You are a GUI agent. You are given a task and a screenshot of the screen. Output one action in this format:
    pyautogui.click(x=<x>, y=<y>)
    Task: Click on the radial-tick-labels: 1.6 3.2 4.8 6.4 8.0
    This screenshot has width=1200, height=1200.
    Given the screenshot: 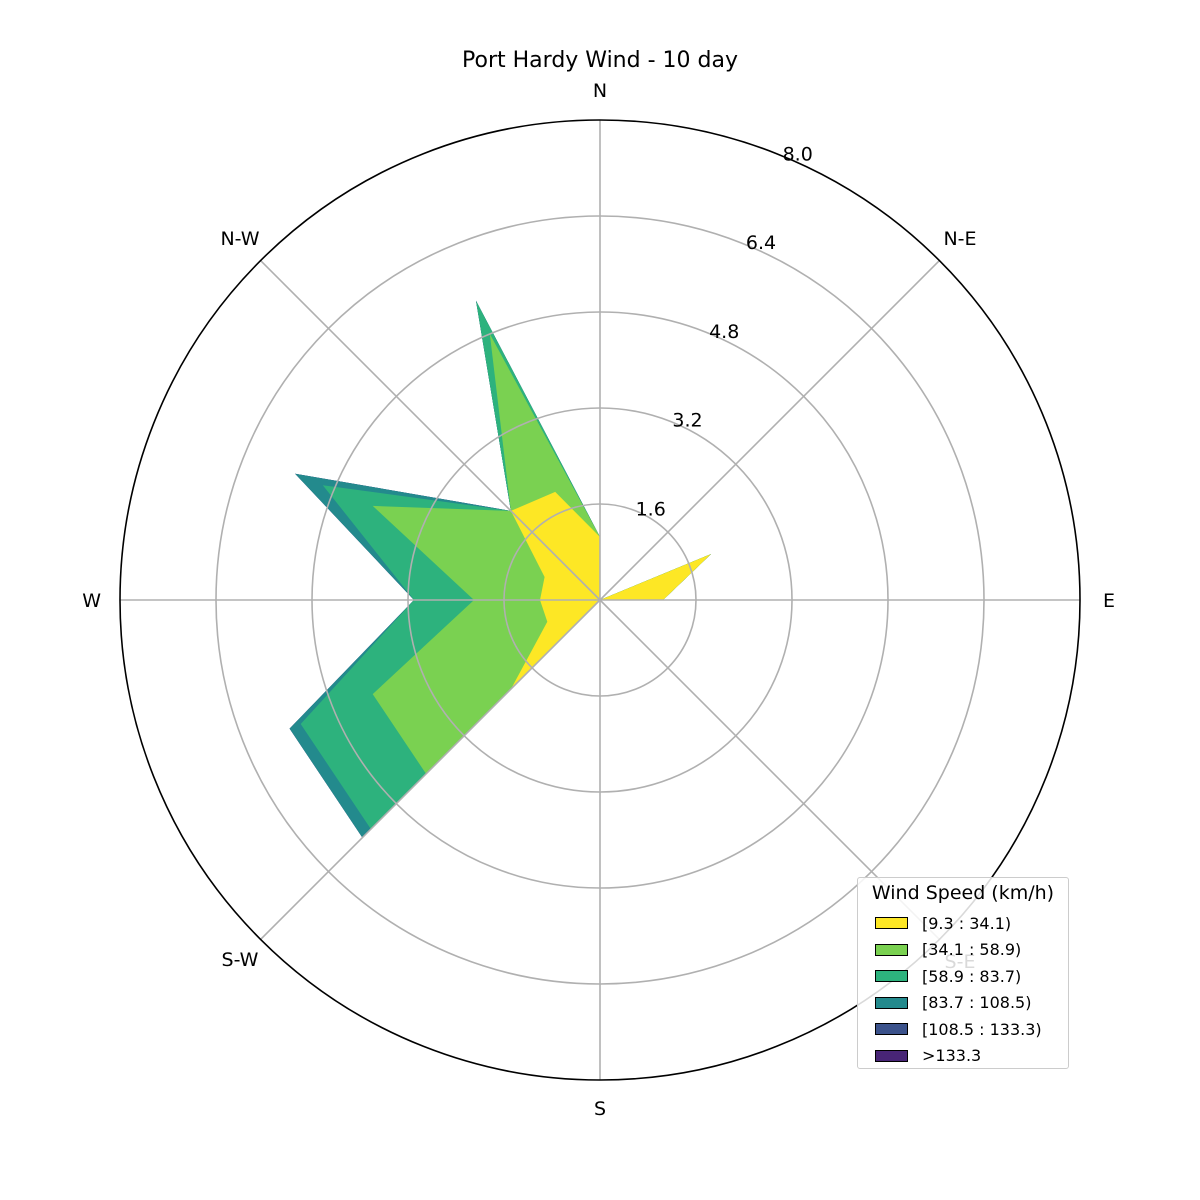 What is the action you would take?
    pyautogui.click(x=724, y=332)
    